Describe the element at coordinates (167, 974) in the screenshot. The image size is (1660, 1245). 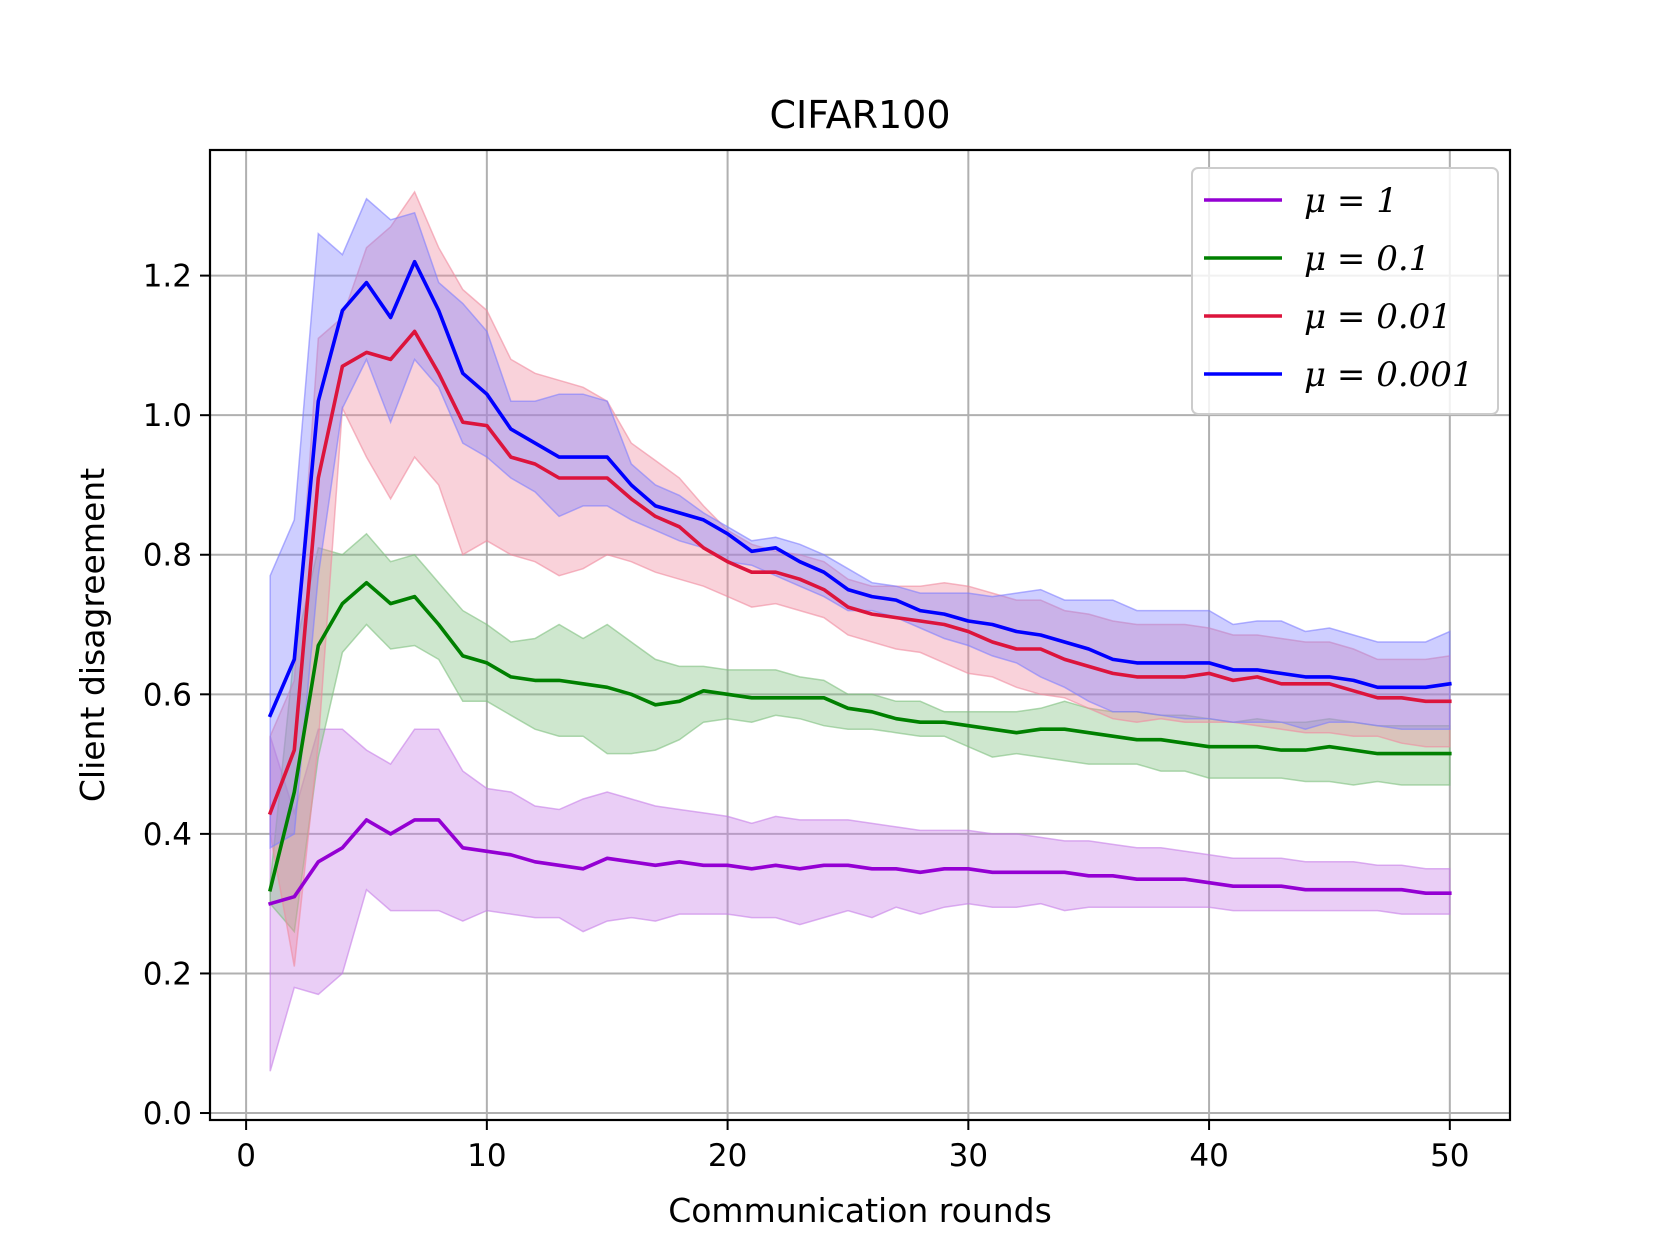
I see `y-tick-label: 0.2` at that location.